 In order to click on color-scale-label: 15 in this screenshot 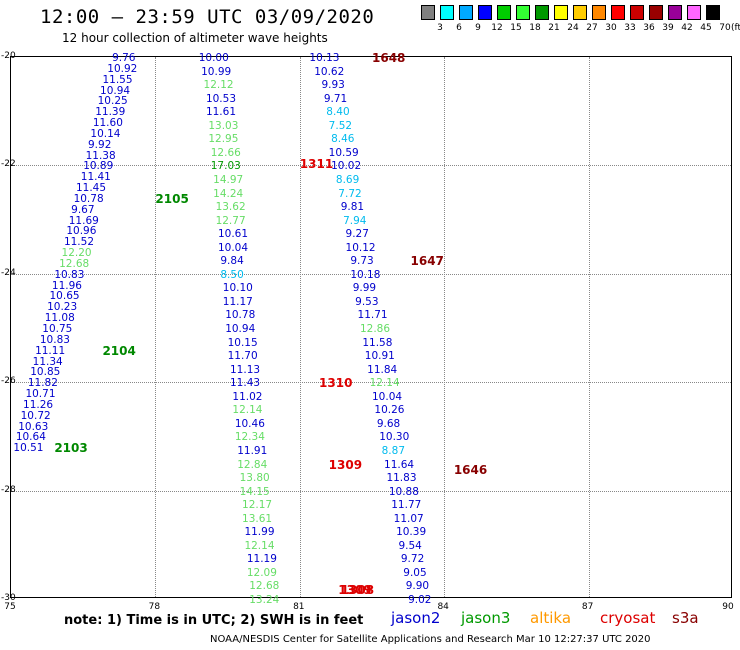, I will do `click(516, 28)`.